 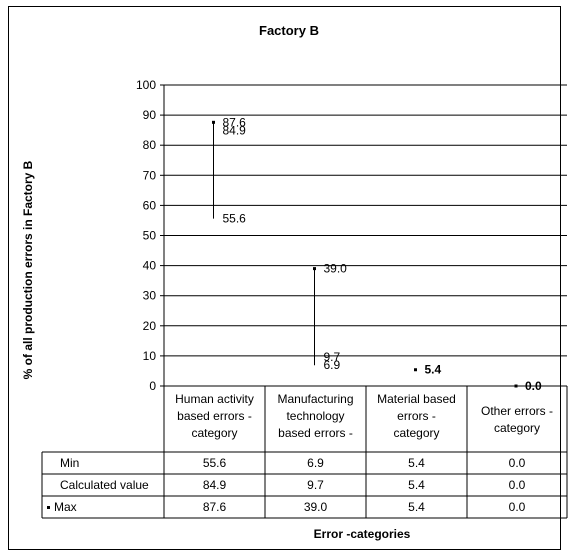 I want to click on y-tick-label: 90, so click(x=150, y=115).